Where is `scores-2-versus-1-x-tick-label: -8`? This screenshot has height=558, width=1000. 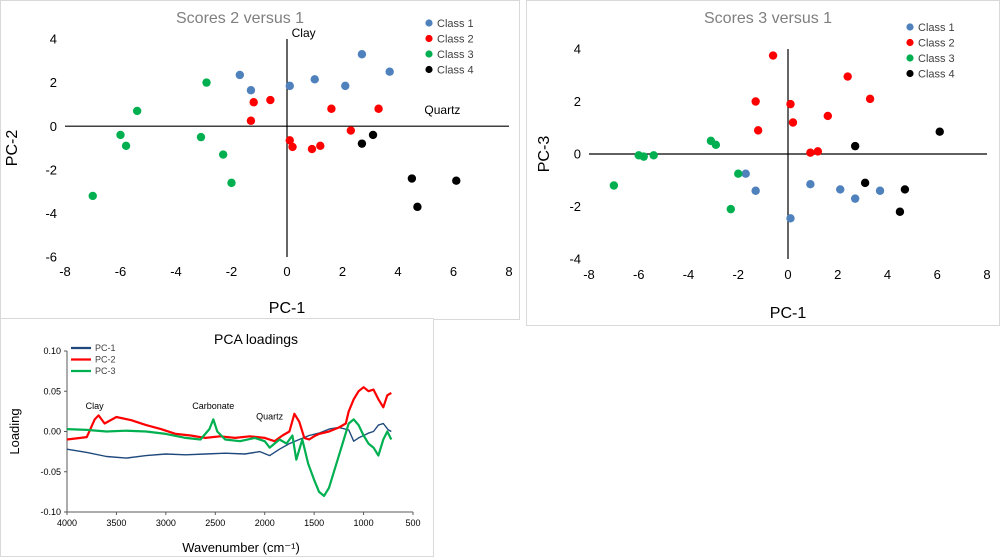
scores-2-versus-1-x-tick-label: -8 is located at coordinates (65, 271).